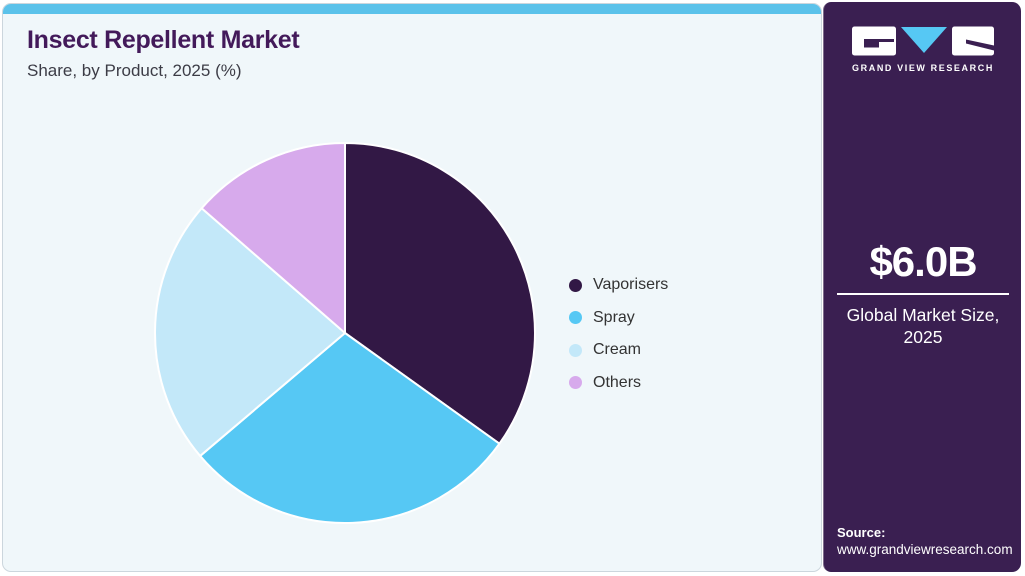 This screenshot has height=576, width=1025. I want to click on source-label: Source:, so click(861, 532).